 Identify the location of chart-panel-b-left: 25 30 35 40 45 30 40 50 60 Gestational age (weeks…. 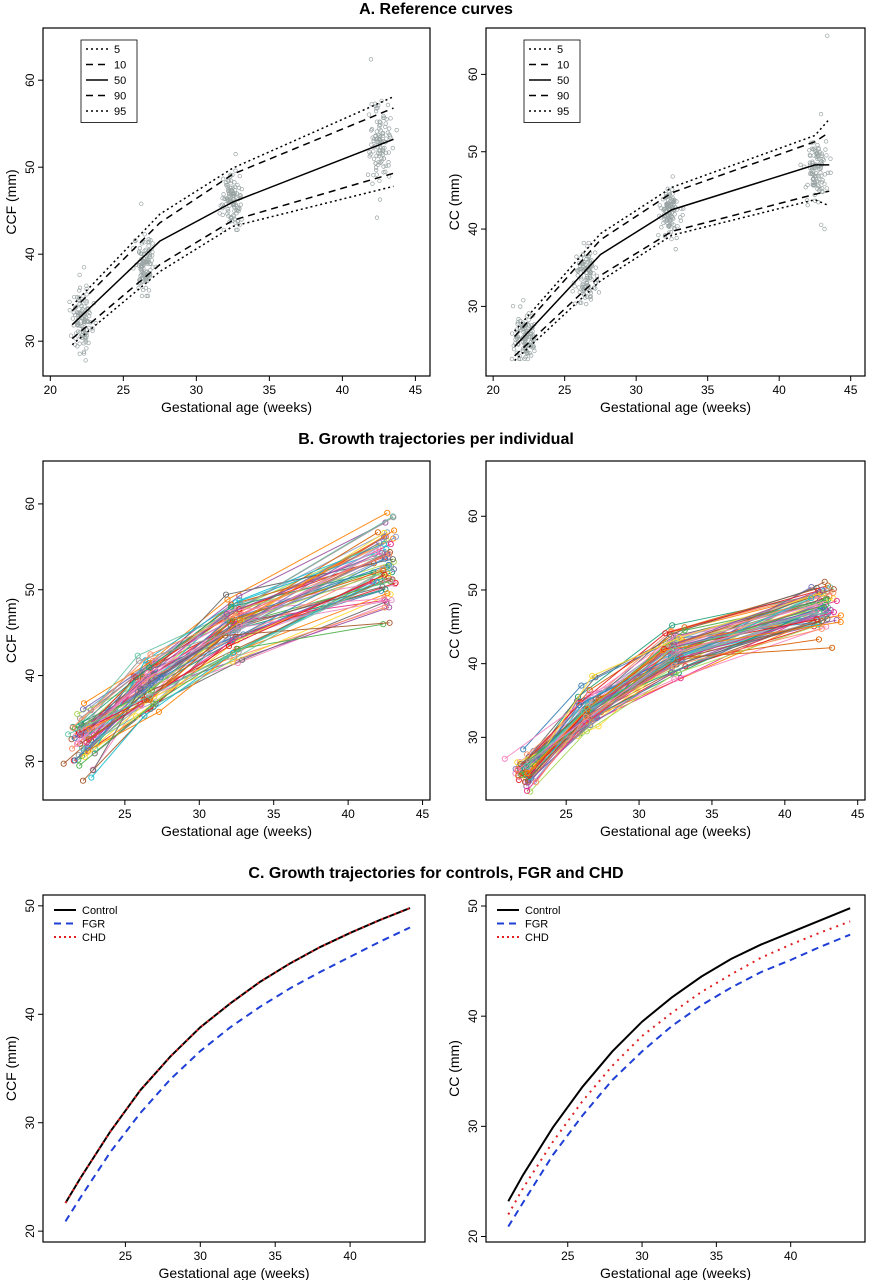
(217, 649).